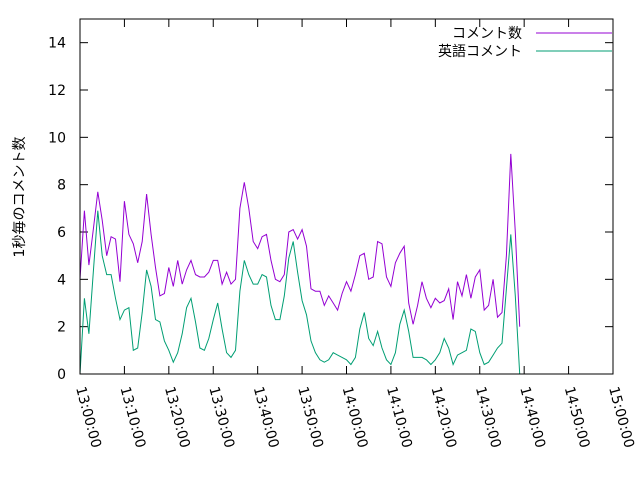 Image resolution: width=640 pixels, height=480 pixels. What do you see at coordinates (266, 417) in the screenshot?
I see `x-tick-label: 13:40:00` at bounding box center [266, 417].